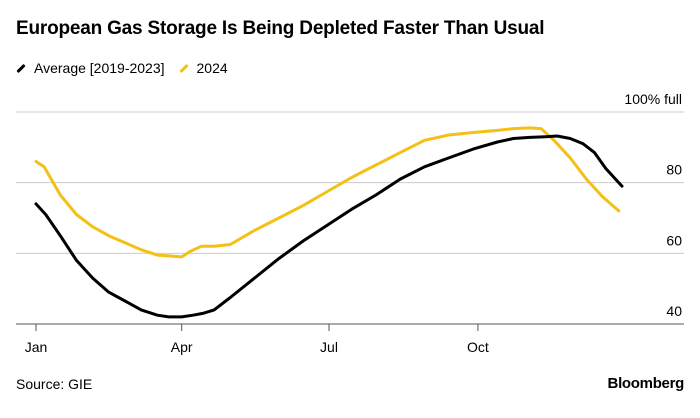  Describe the element at coordinates (54, 384) in the screenshot. I see `source-note: Source: GIE` at that location.